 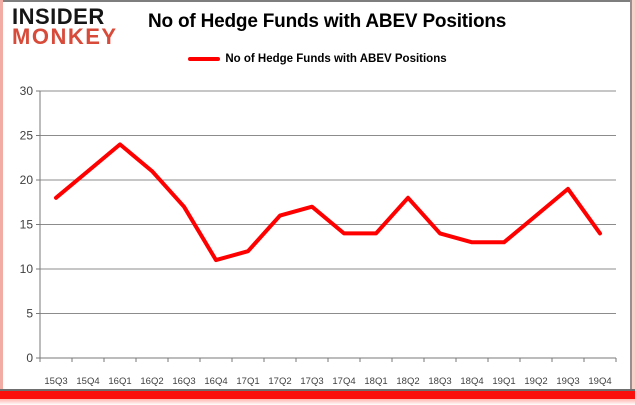 I want to click on svg-text: 0, so click(x=29, y=358).